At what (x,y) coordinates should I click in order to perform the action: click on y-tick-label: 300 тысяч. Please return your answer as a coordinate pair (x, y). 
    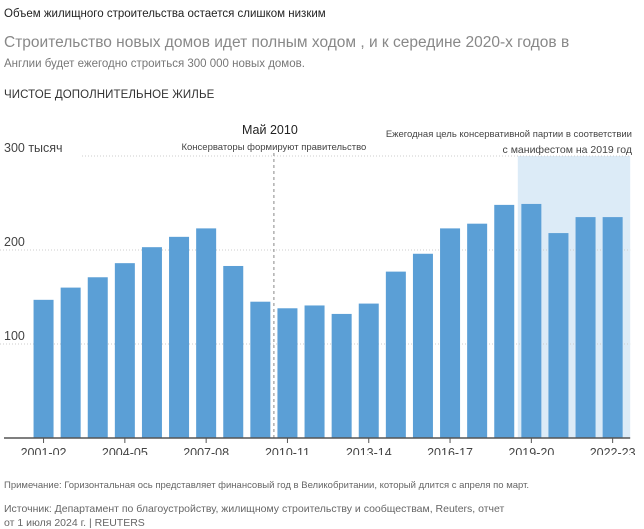
    Looking at the image, I should click on (33, 148).